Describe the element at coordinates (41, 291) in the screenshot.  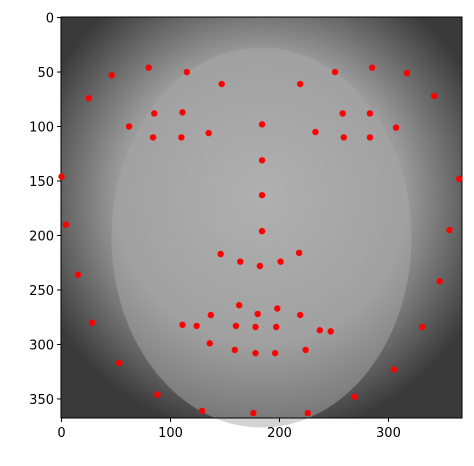
I see `y-tick-label: 250` at that location.